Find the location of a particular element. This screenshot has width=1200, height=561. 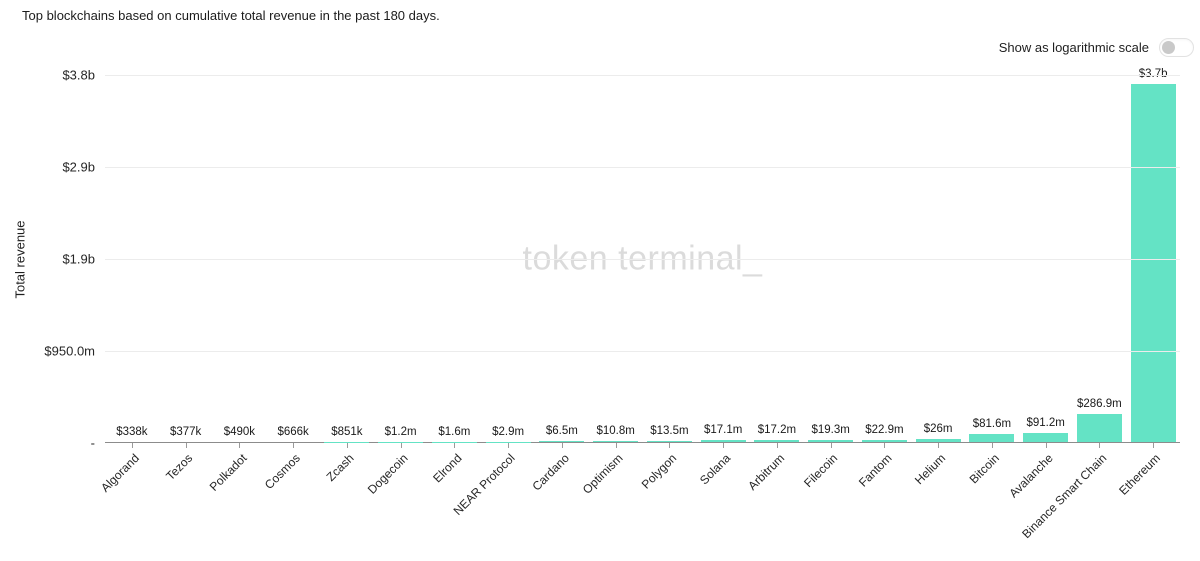

log-scale-toggle-label: Show as logarithmic scale is located at coordinates (1073, 47).